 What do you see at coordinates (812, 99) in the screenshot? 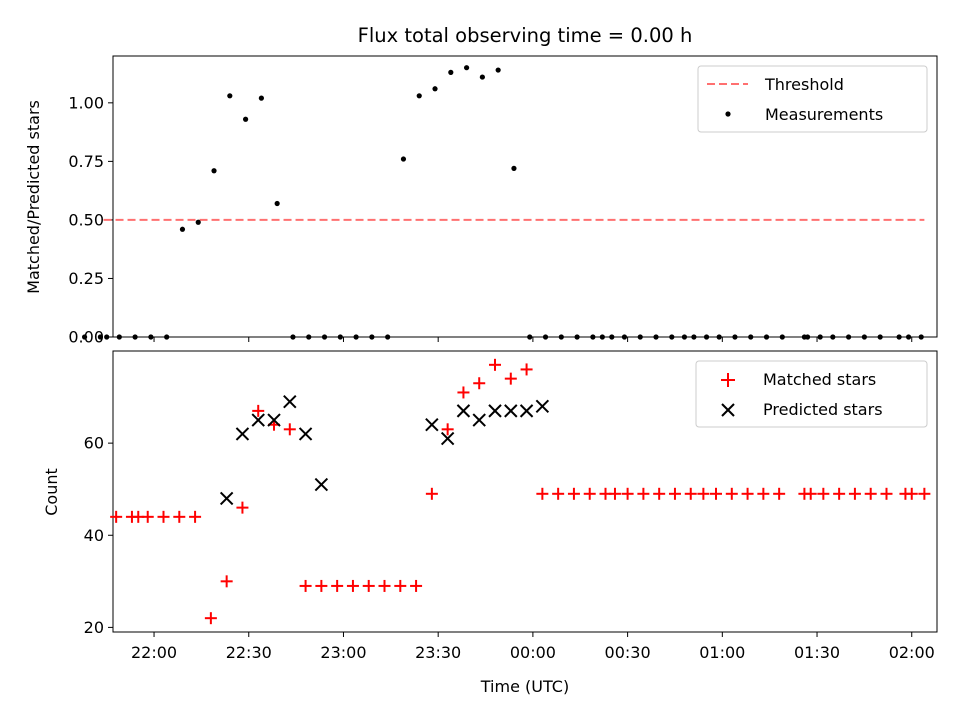
I see `top-legend-box` at bounding box center [812, 99].